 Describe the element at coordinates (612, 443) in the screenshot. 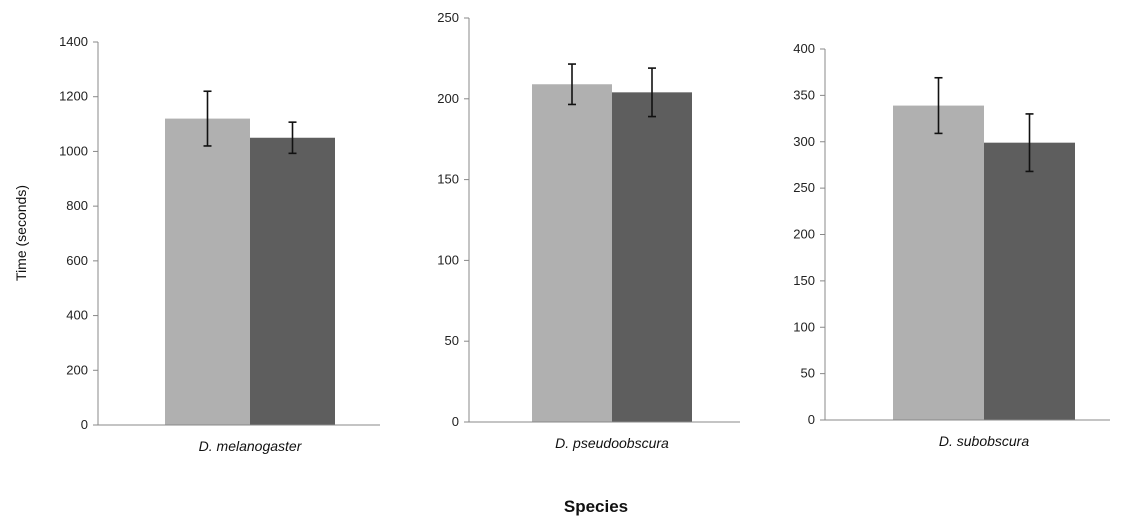

I see `category-label: D. pseudoobscura` at that location.